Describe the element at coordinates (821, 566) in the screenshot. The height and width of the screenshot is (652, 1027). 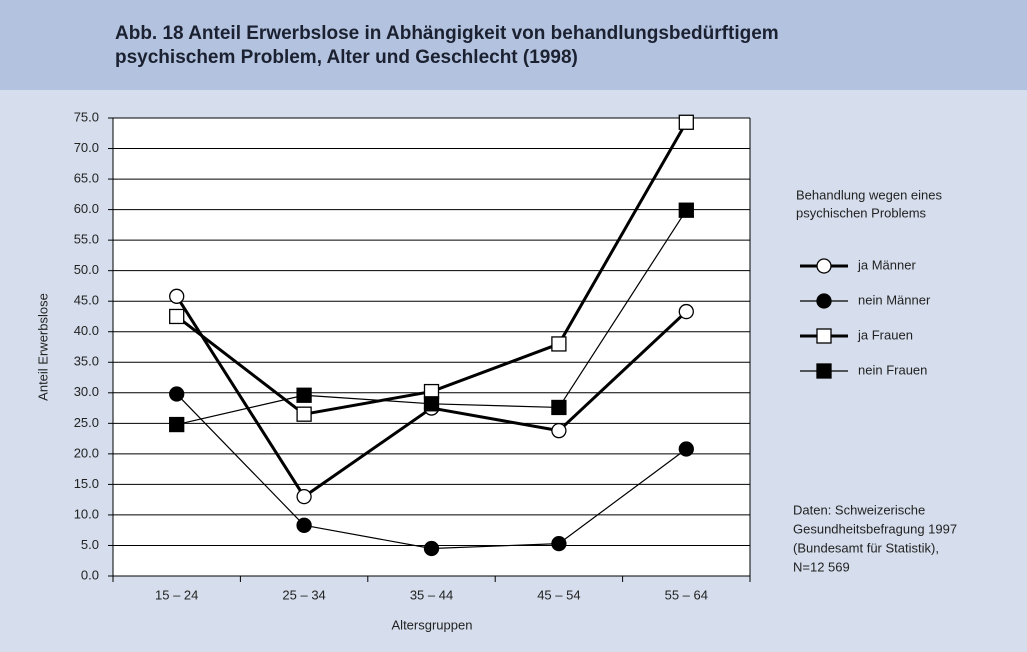
I see `source-note: N=12 569` at that location.